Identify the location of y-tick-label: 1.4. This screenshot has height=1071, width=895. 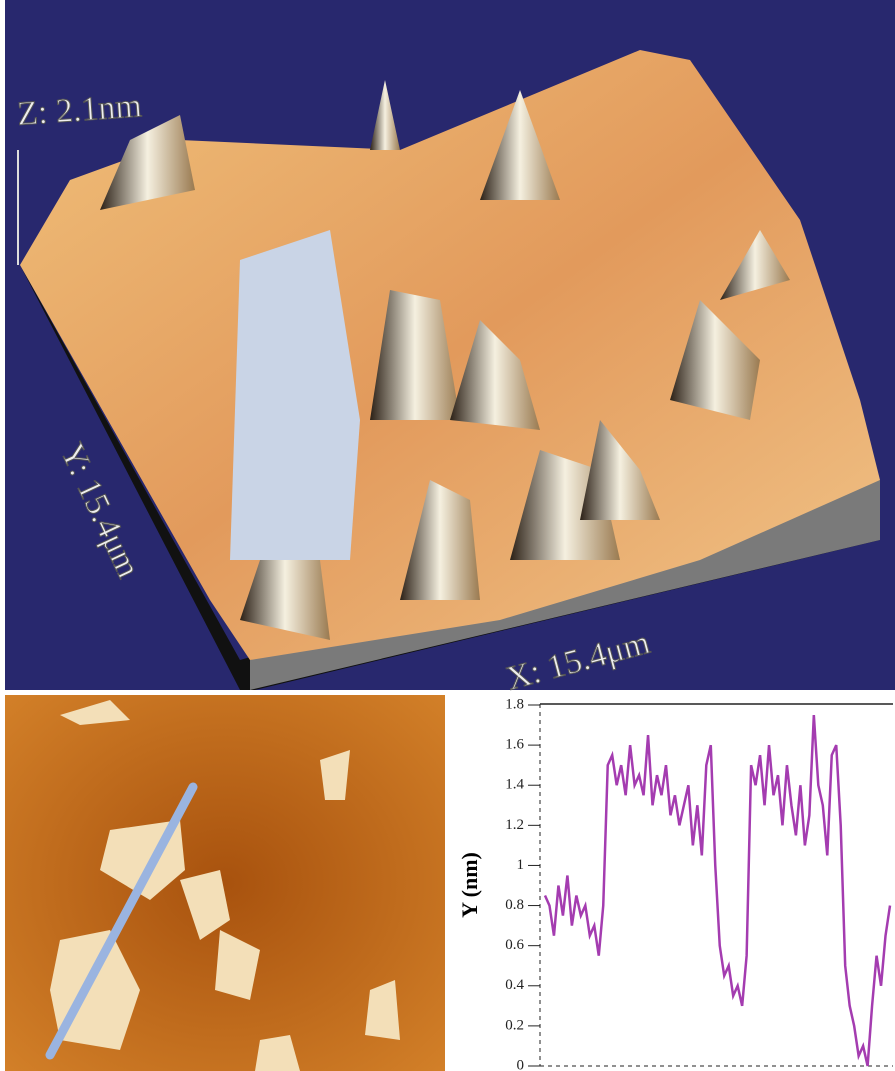
(514, 785).